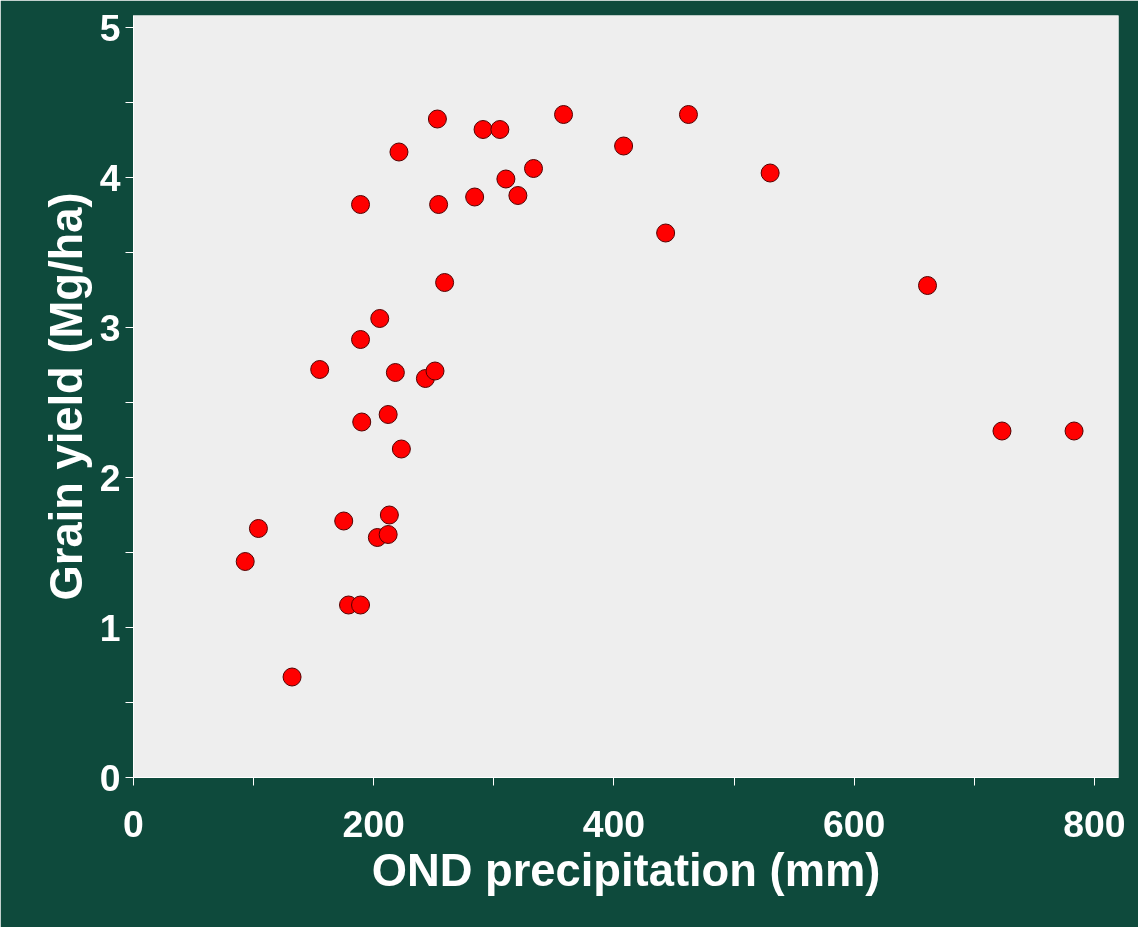 This screenshot has width=1138, height=927. What do you see at coordinates (66, 396) in the screenshot?
I see `y-axis-title: Grain yield (Mg/ha)` at bounding box center [66, 396].